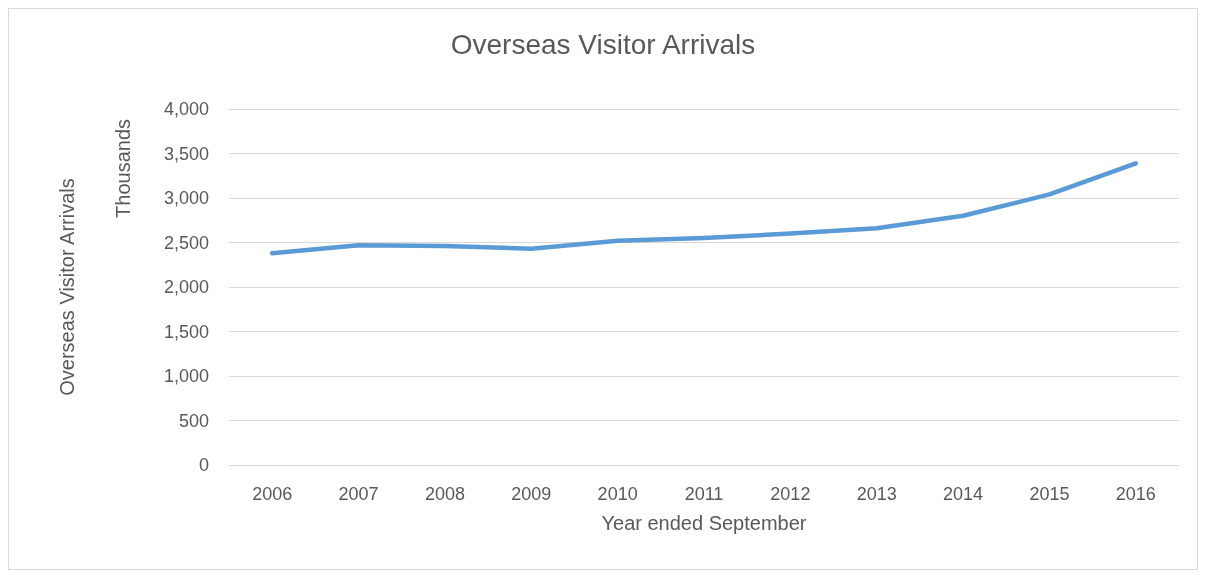 The height and width of the screenshot is (580, 1208). What do you see at coordinates (963, 494) in the screenshot?
I see `x-tick-label: 2014` at bounding box center [963, 494].